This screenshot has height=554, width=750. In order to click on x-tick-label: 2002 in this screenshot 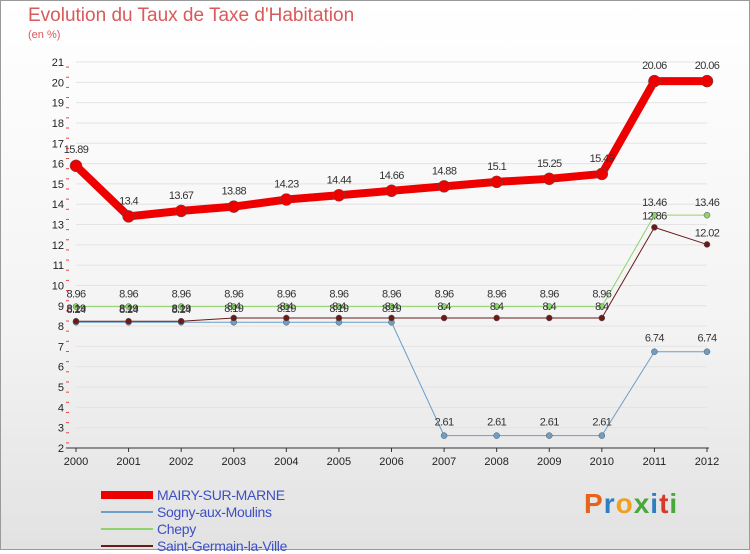, I will do `click(181, 462)`.